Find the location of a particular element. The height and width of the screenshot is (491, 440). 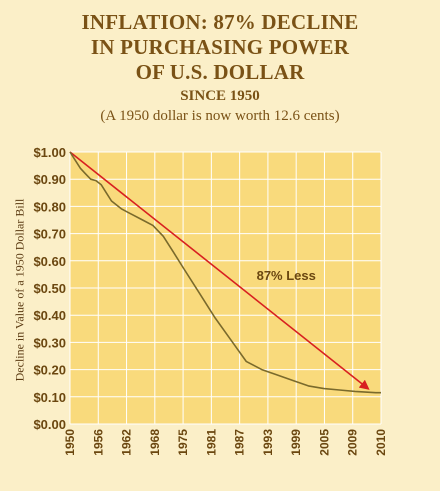

chart-subtitle: SINCE 1950 is located at coordinates (220, 96).